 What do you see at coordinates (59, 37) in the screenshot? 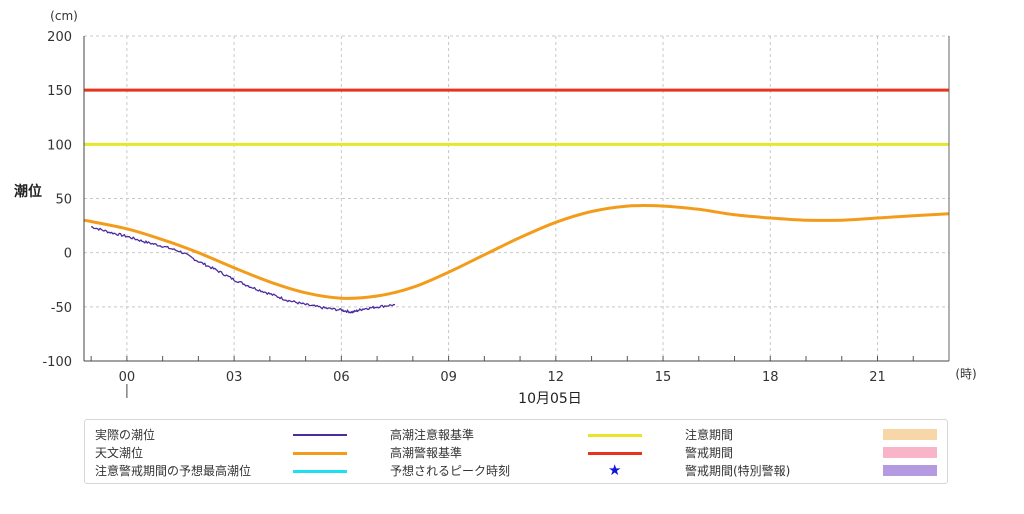
I see `y-tick-label: 200` at bounding box center [59, 37].